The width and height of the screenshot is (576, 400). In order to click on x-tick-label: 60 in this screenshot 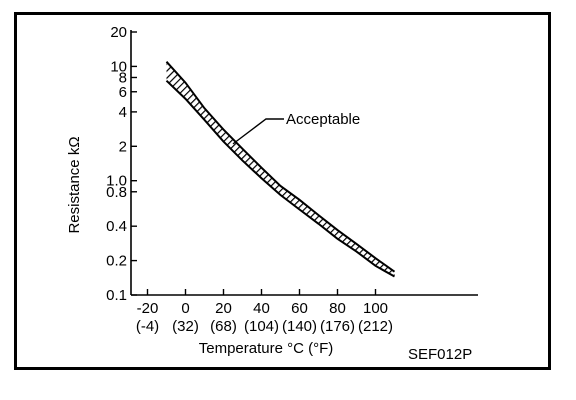, I will do `click(299, 308)`.